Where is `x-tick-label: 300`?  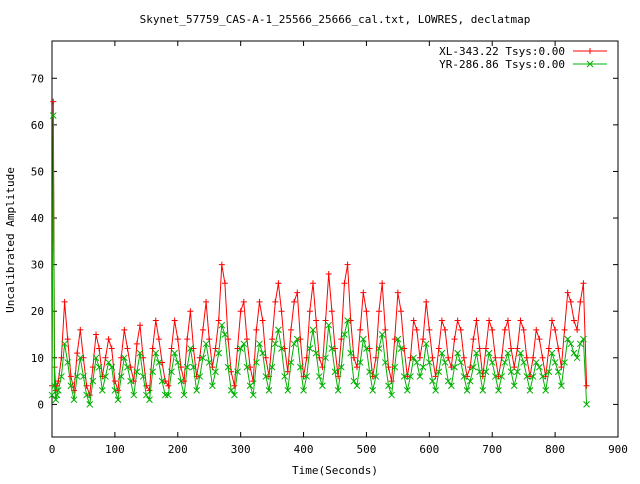 x-tick-label: 300 is located at coordinates (241, 449).